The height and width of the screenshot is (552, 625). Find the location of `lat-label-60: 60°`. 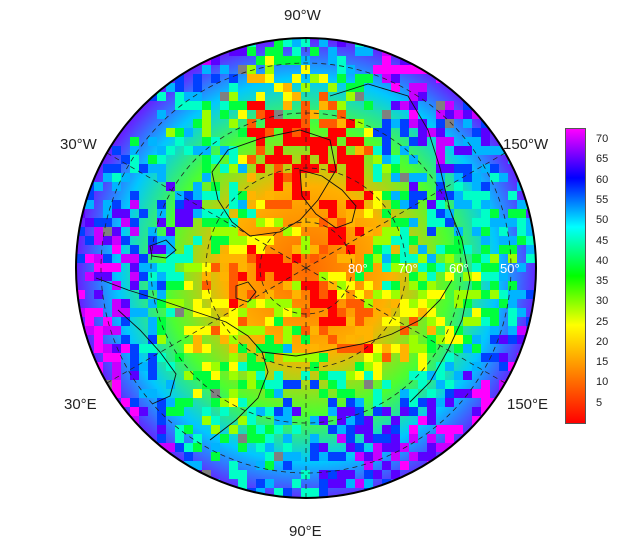

lat-label-60: 60° is located at coordinates (459, 268).